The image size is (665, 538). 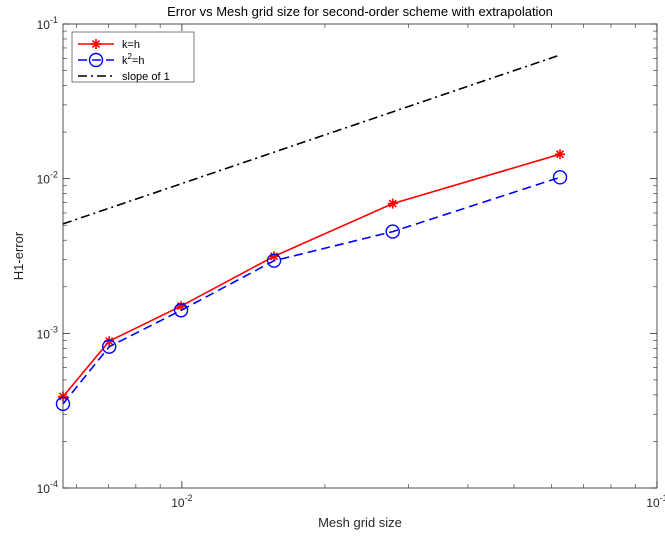 I want to click on legend-label-1: k2=h, so click(x=133, y=59).